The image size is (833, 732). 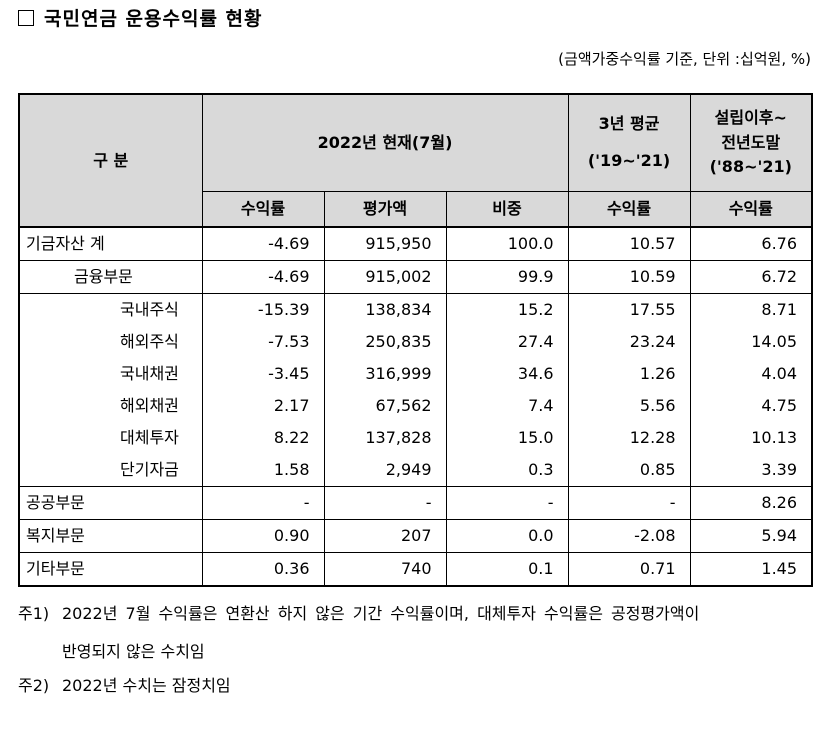 I want to click on footnote-2-text: 2022년 수치는 잠정치임, so click(x=146, y=685).